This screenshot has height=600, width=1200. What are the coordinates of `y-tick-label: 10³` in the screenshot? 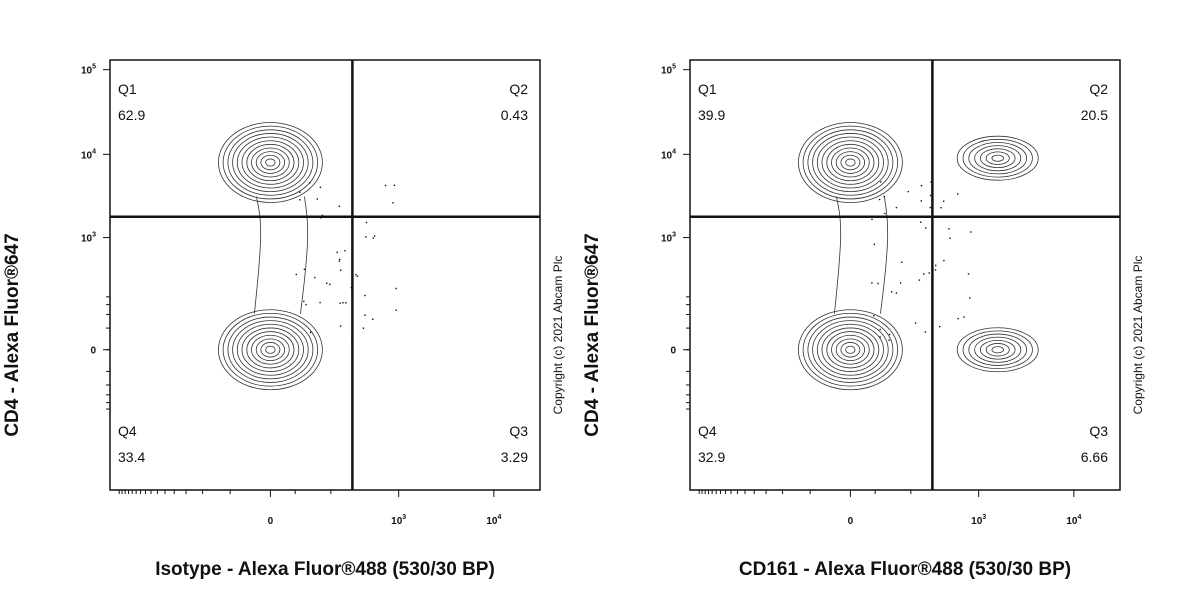 It's located at (88, 238).